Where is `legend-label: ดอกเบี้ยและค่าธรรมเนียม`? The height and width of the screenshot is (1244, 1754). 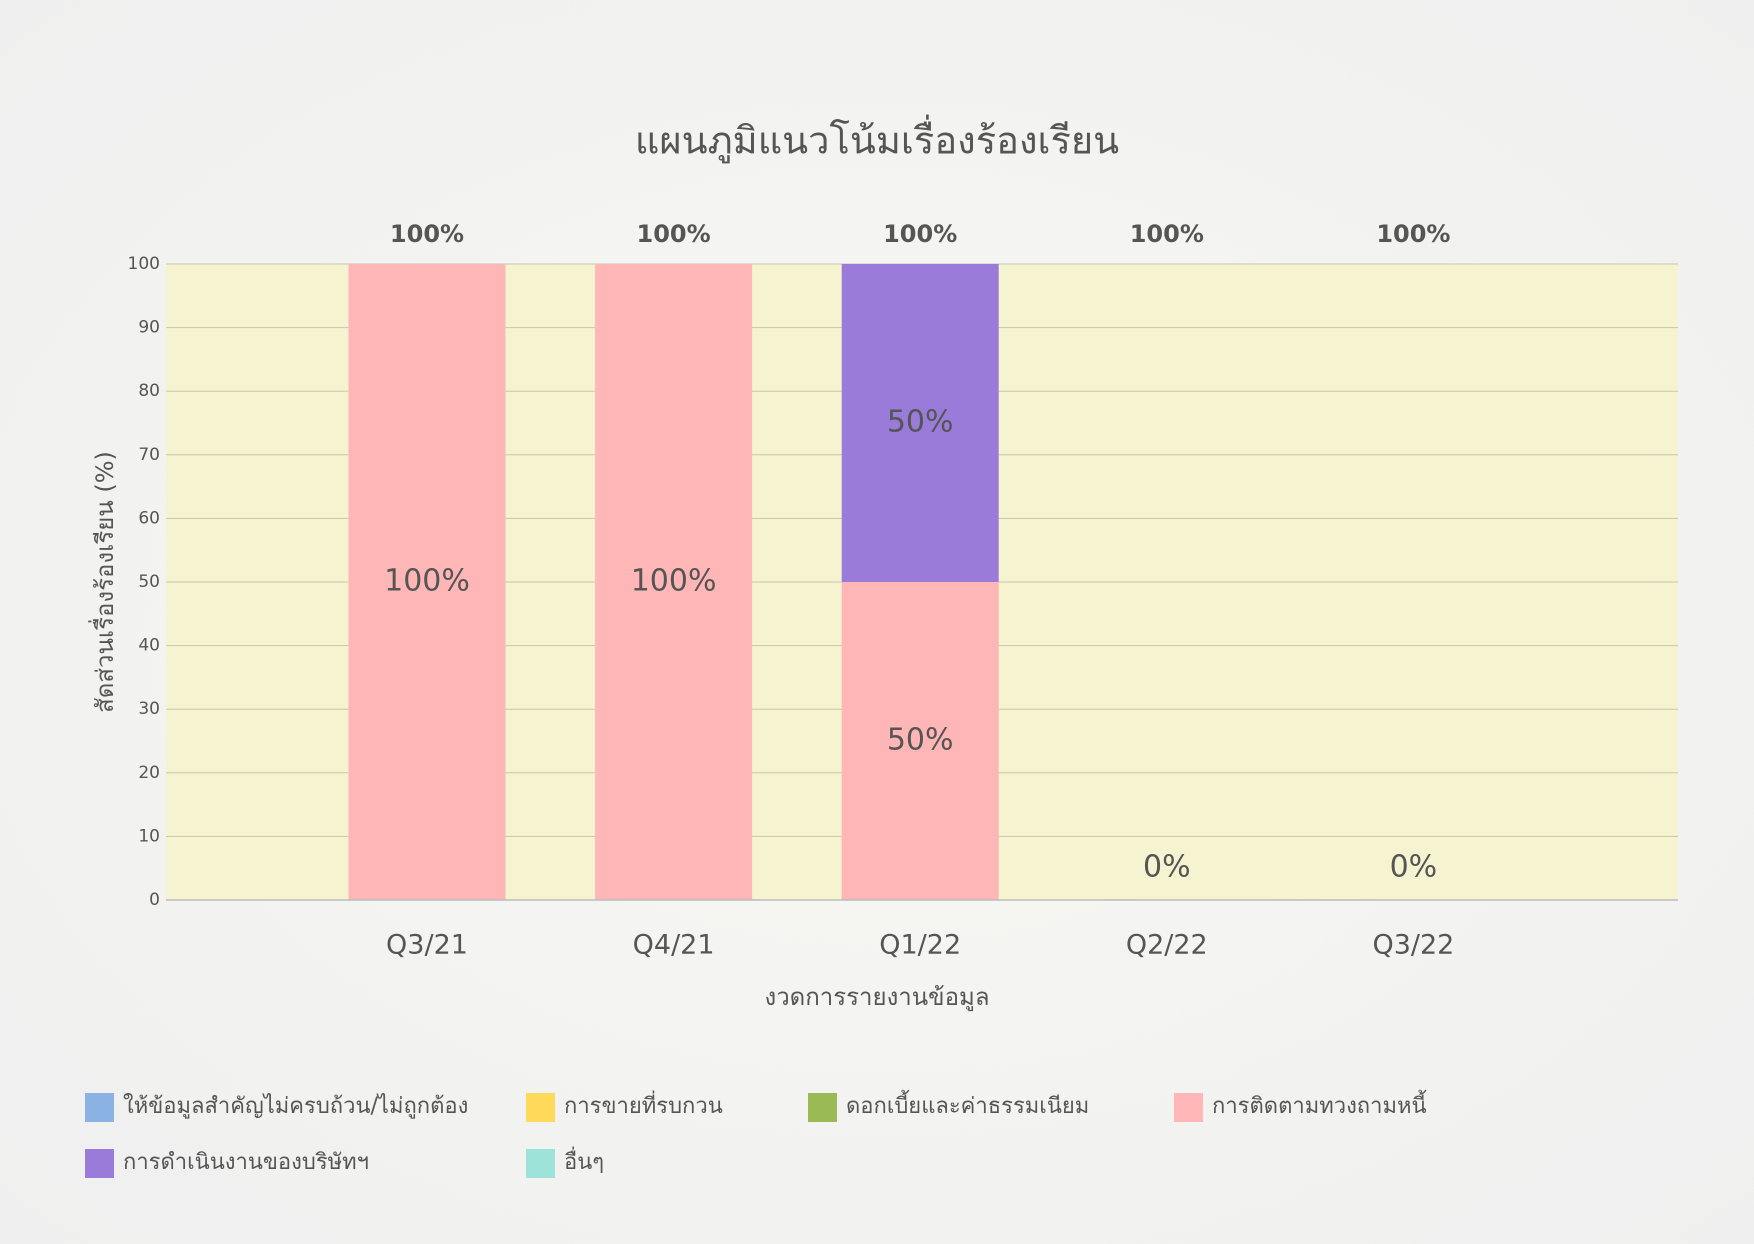
legend-label: ดอกเบี้ยและค่าธรรมเนียม is located at coordinates (967, 1104).